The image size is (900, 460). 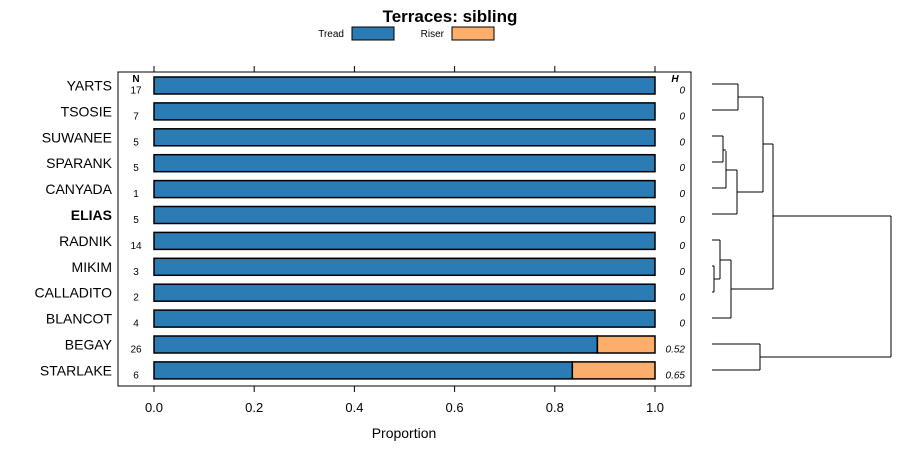 I want to click on x-tick-label: 0.2, so click(x=254, y=407).